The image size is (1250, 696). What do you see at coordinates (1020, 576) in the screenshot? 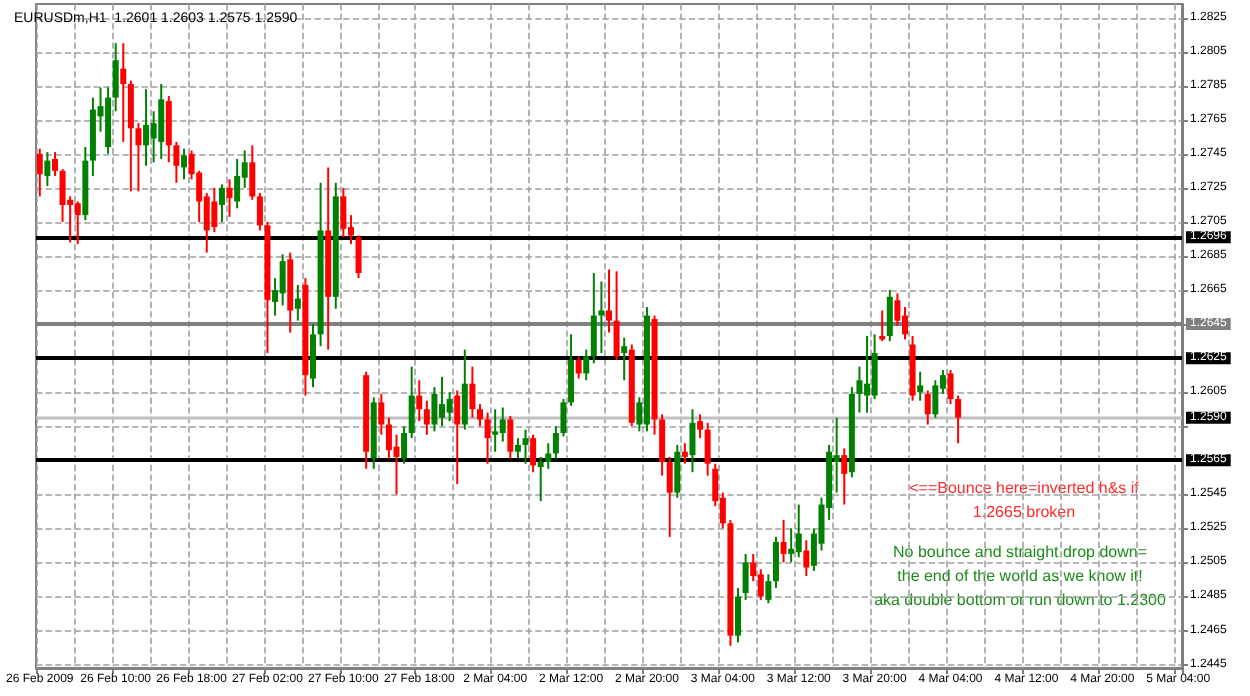
I see `annotation: No bounce and straight drop down= the end of the world as we know it! aka double bottom or run down to 1.2300` at bounding box center [1020, 576].